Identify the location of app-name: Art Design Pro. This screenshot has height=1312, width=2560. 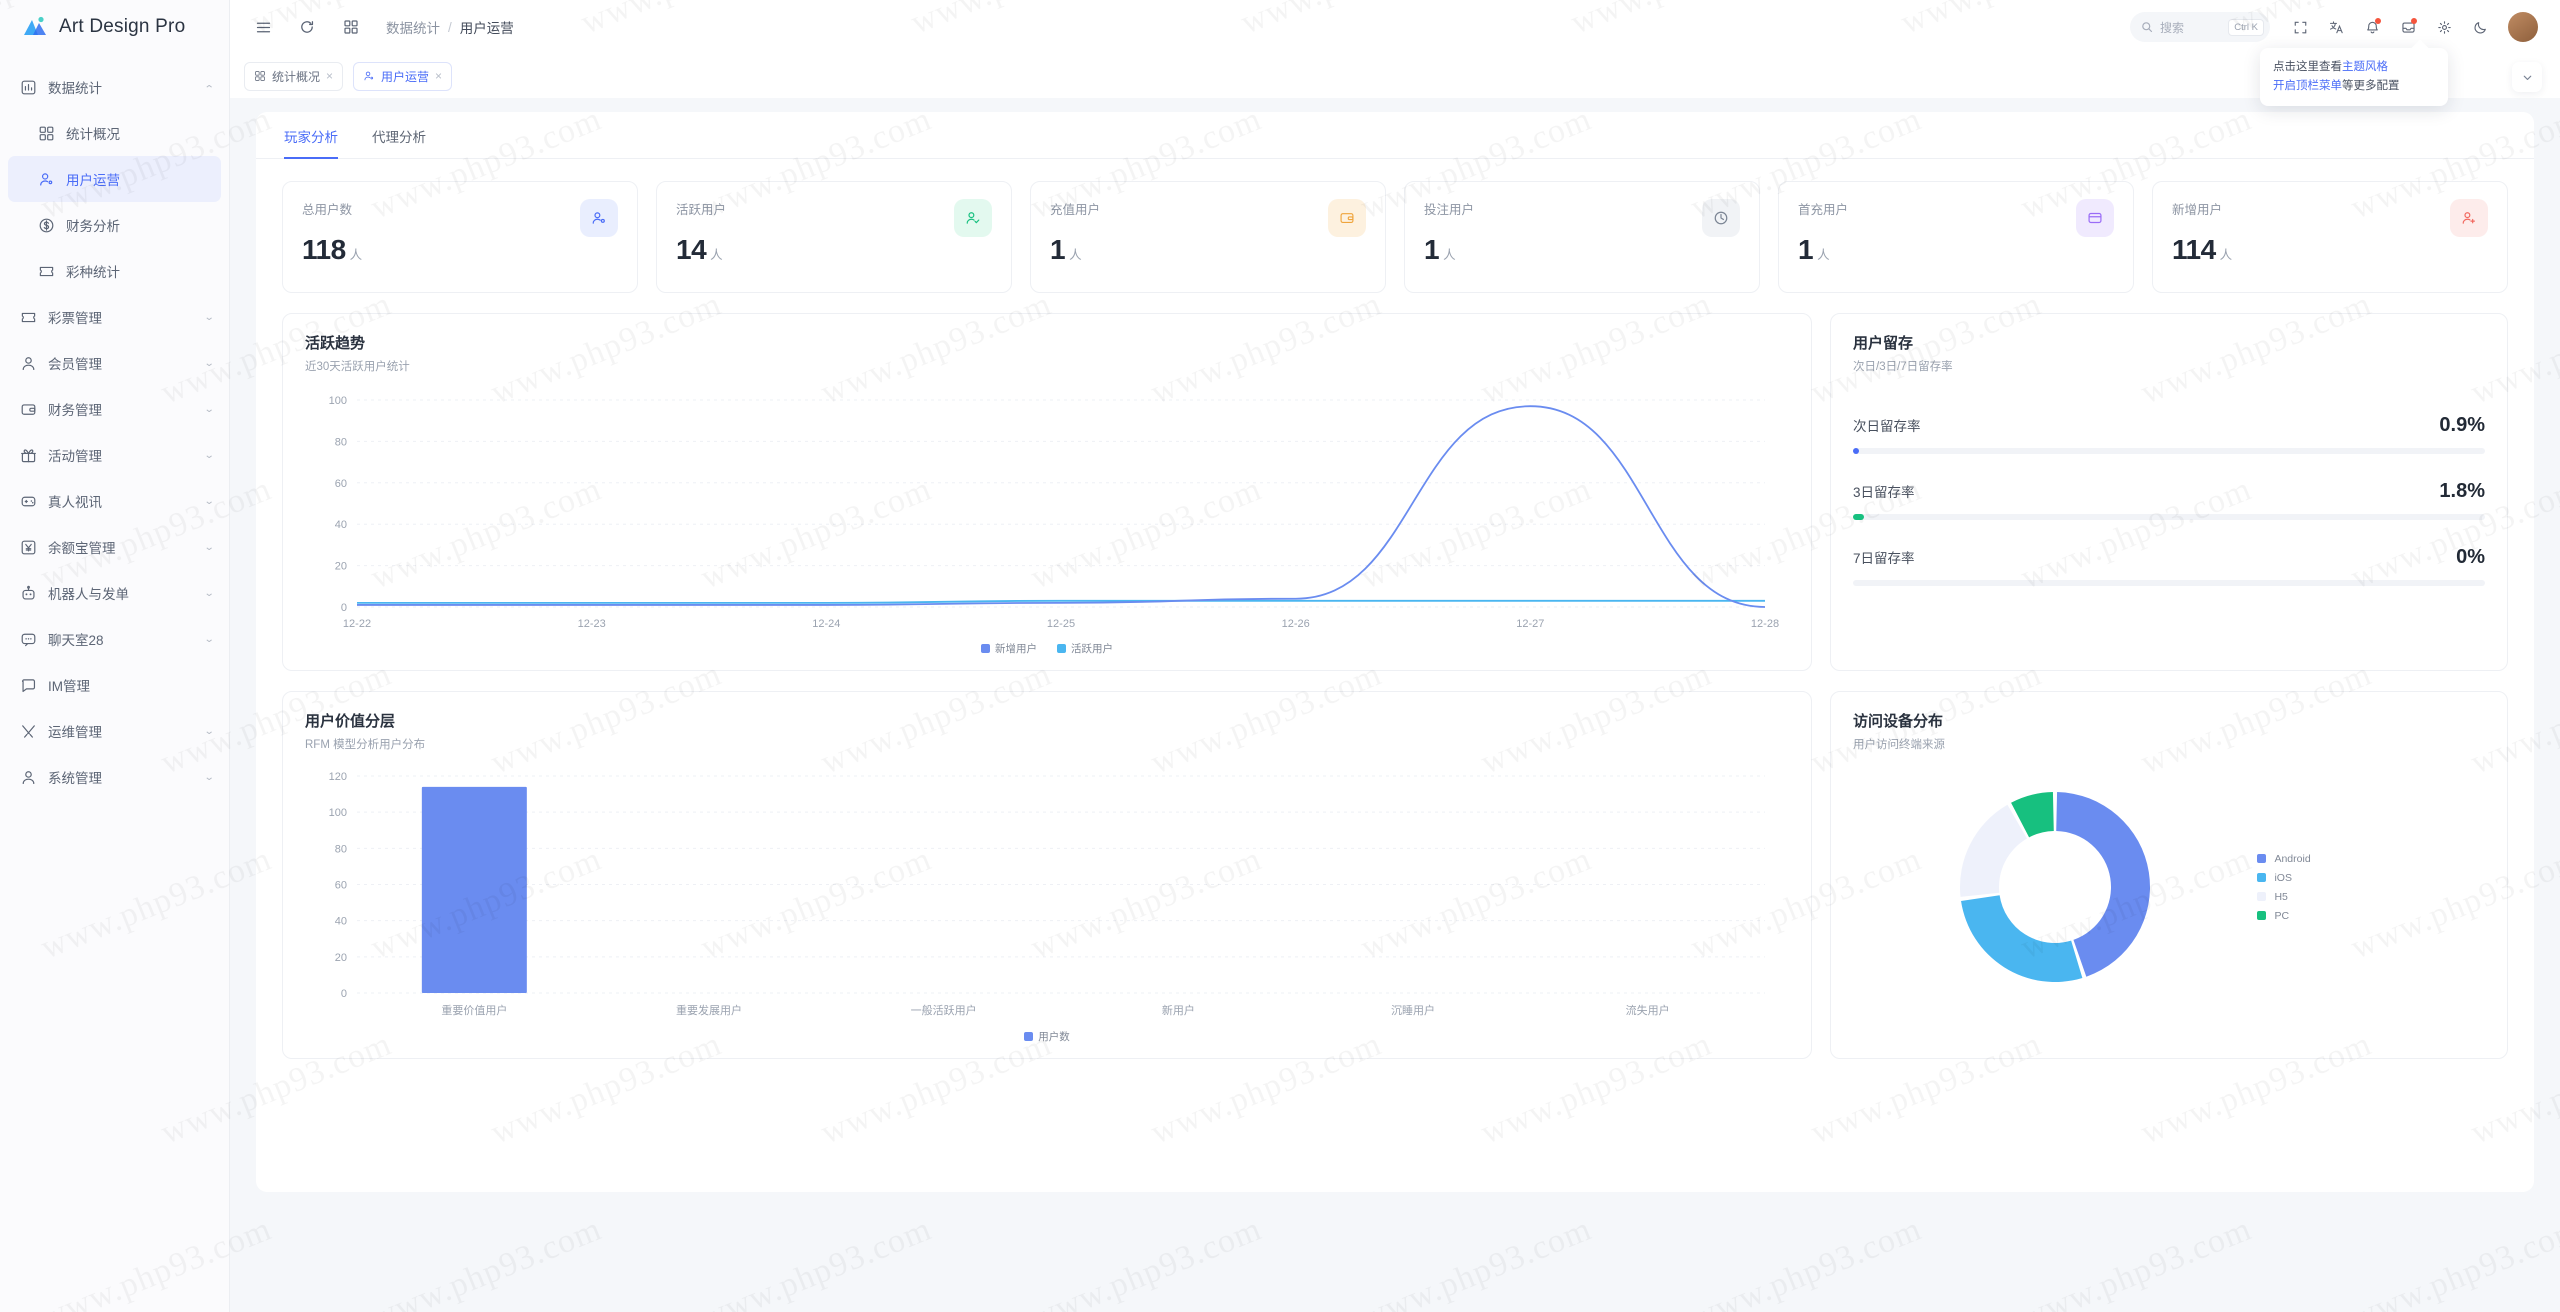
(122, 26).